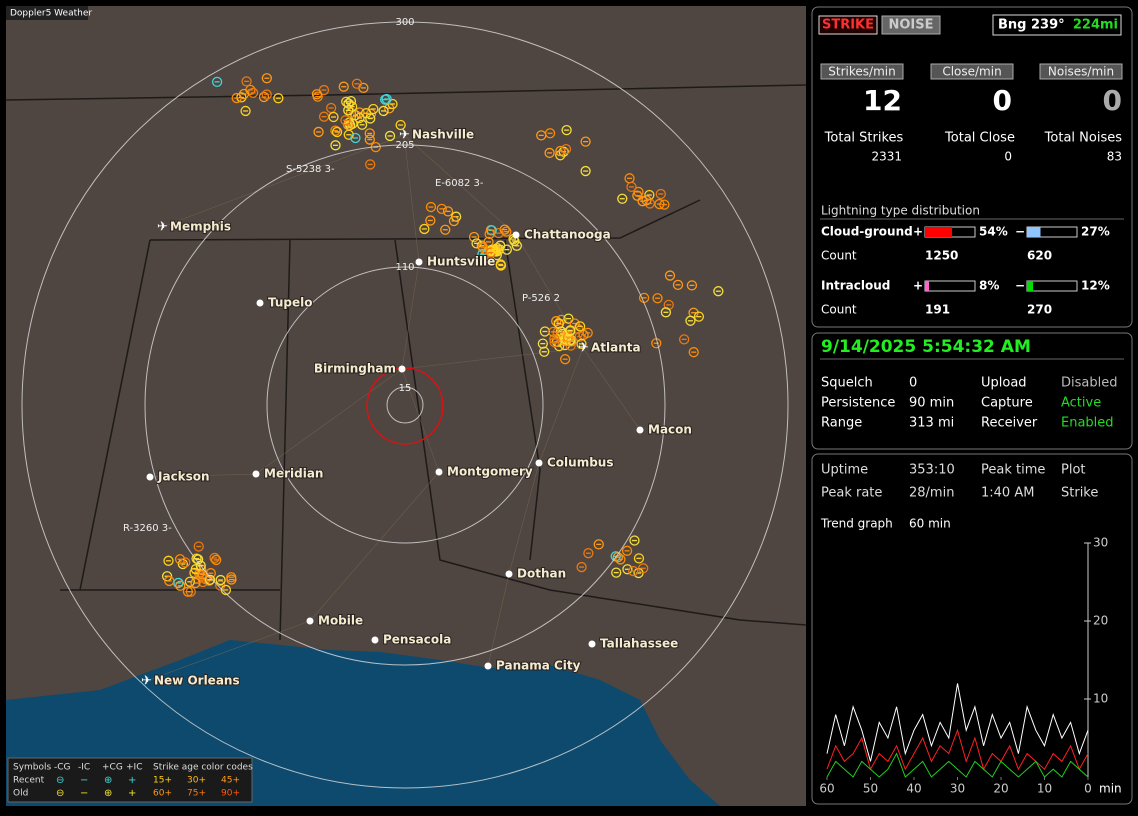  What do you see at coordinates (1020, 232) in the screenshot?
I see `sign: −` at bounding box center [1020, 232].